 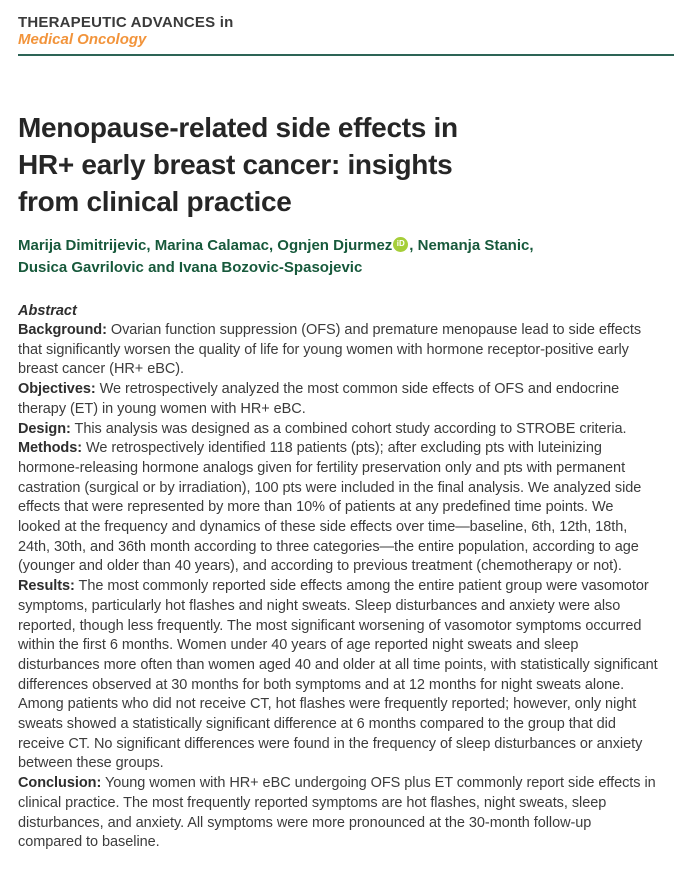 I want to click on section-label-background: Background:, so click(x=62, y=330).